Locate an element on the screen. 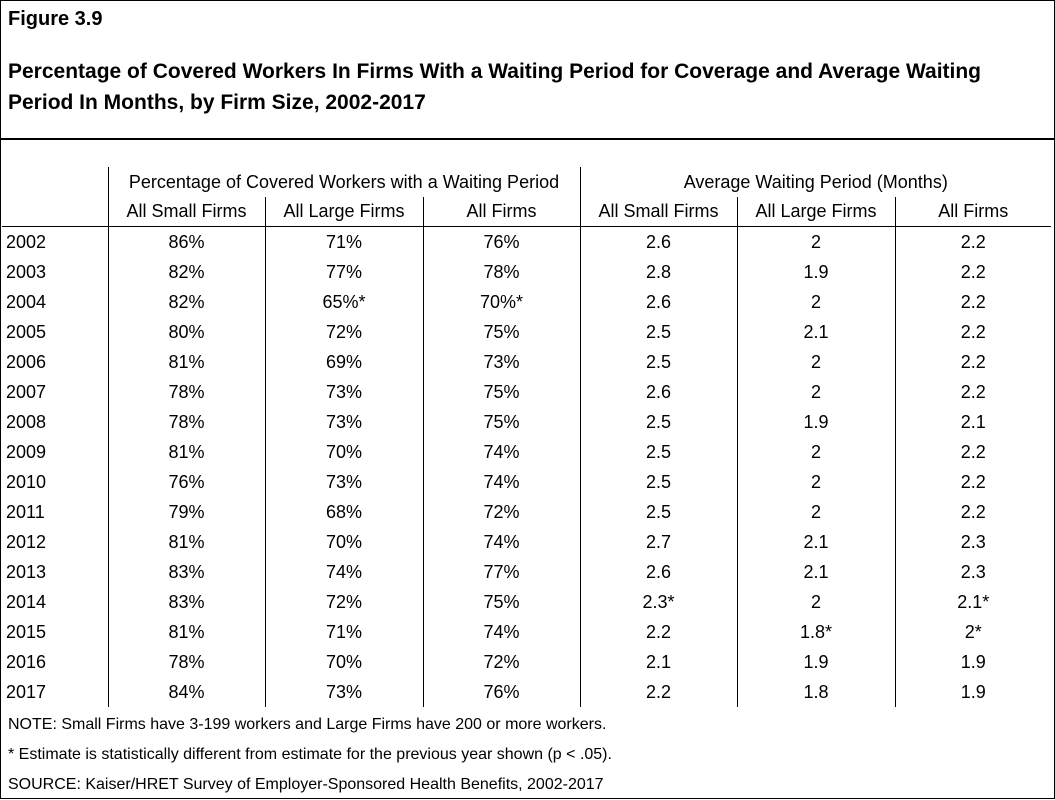  row-year-label: 2008 is located at coordinates (26, 421).